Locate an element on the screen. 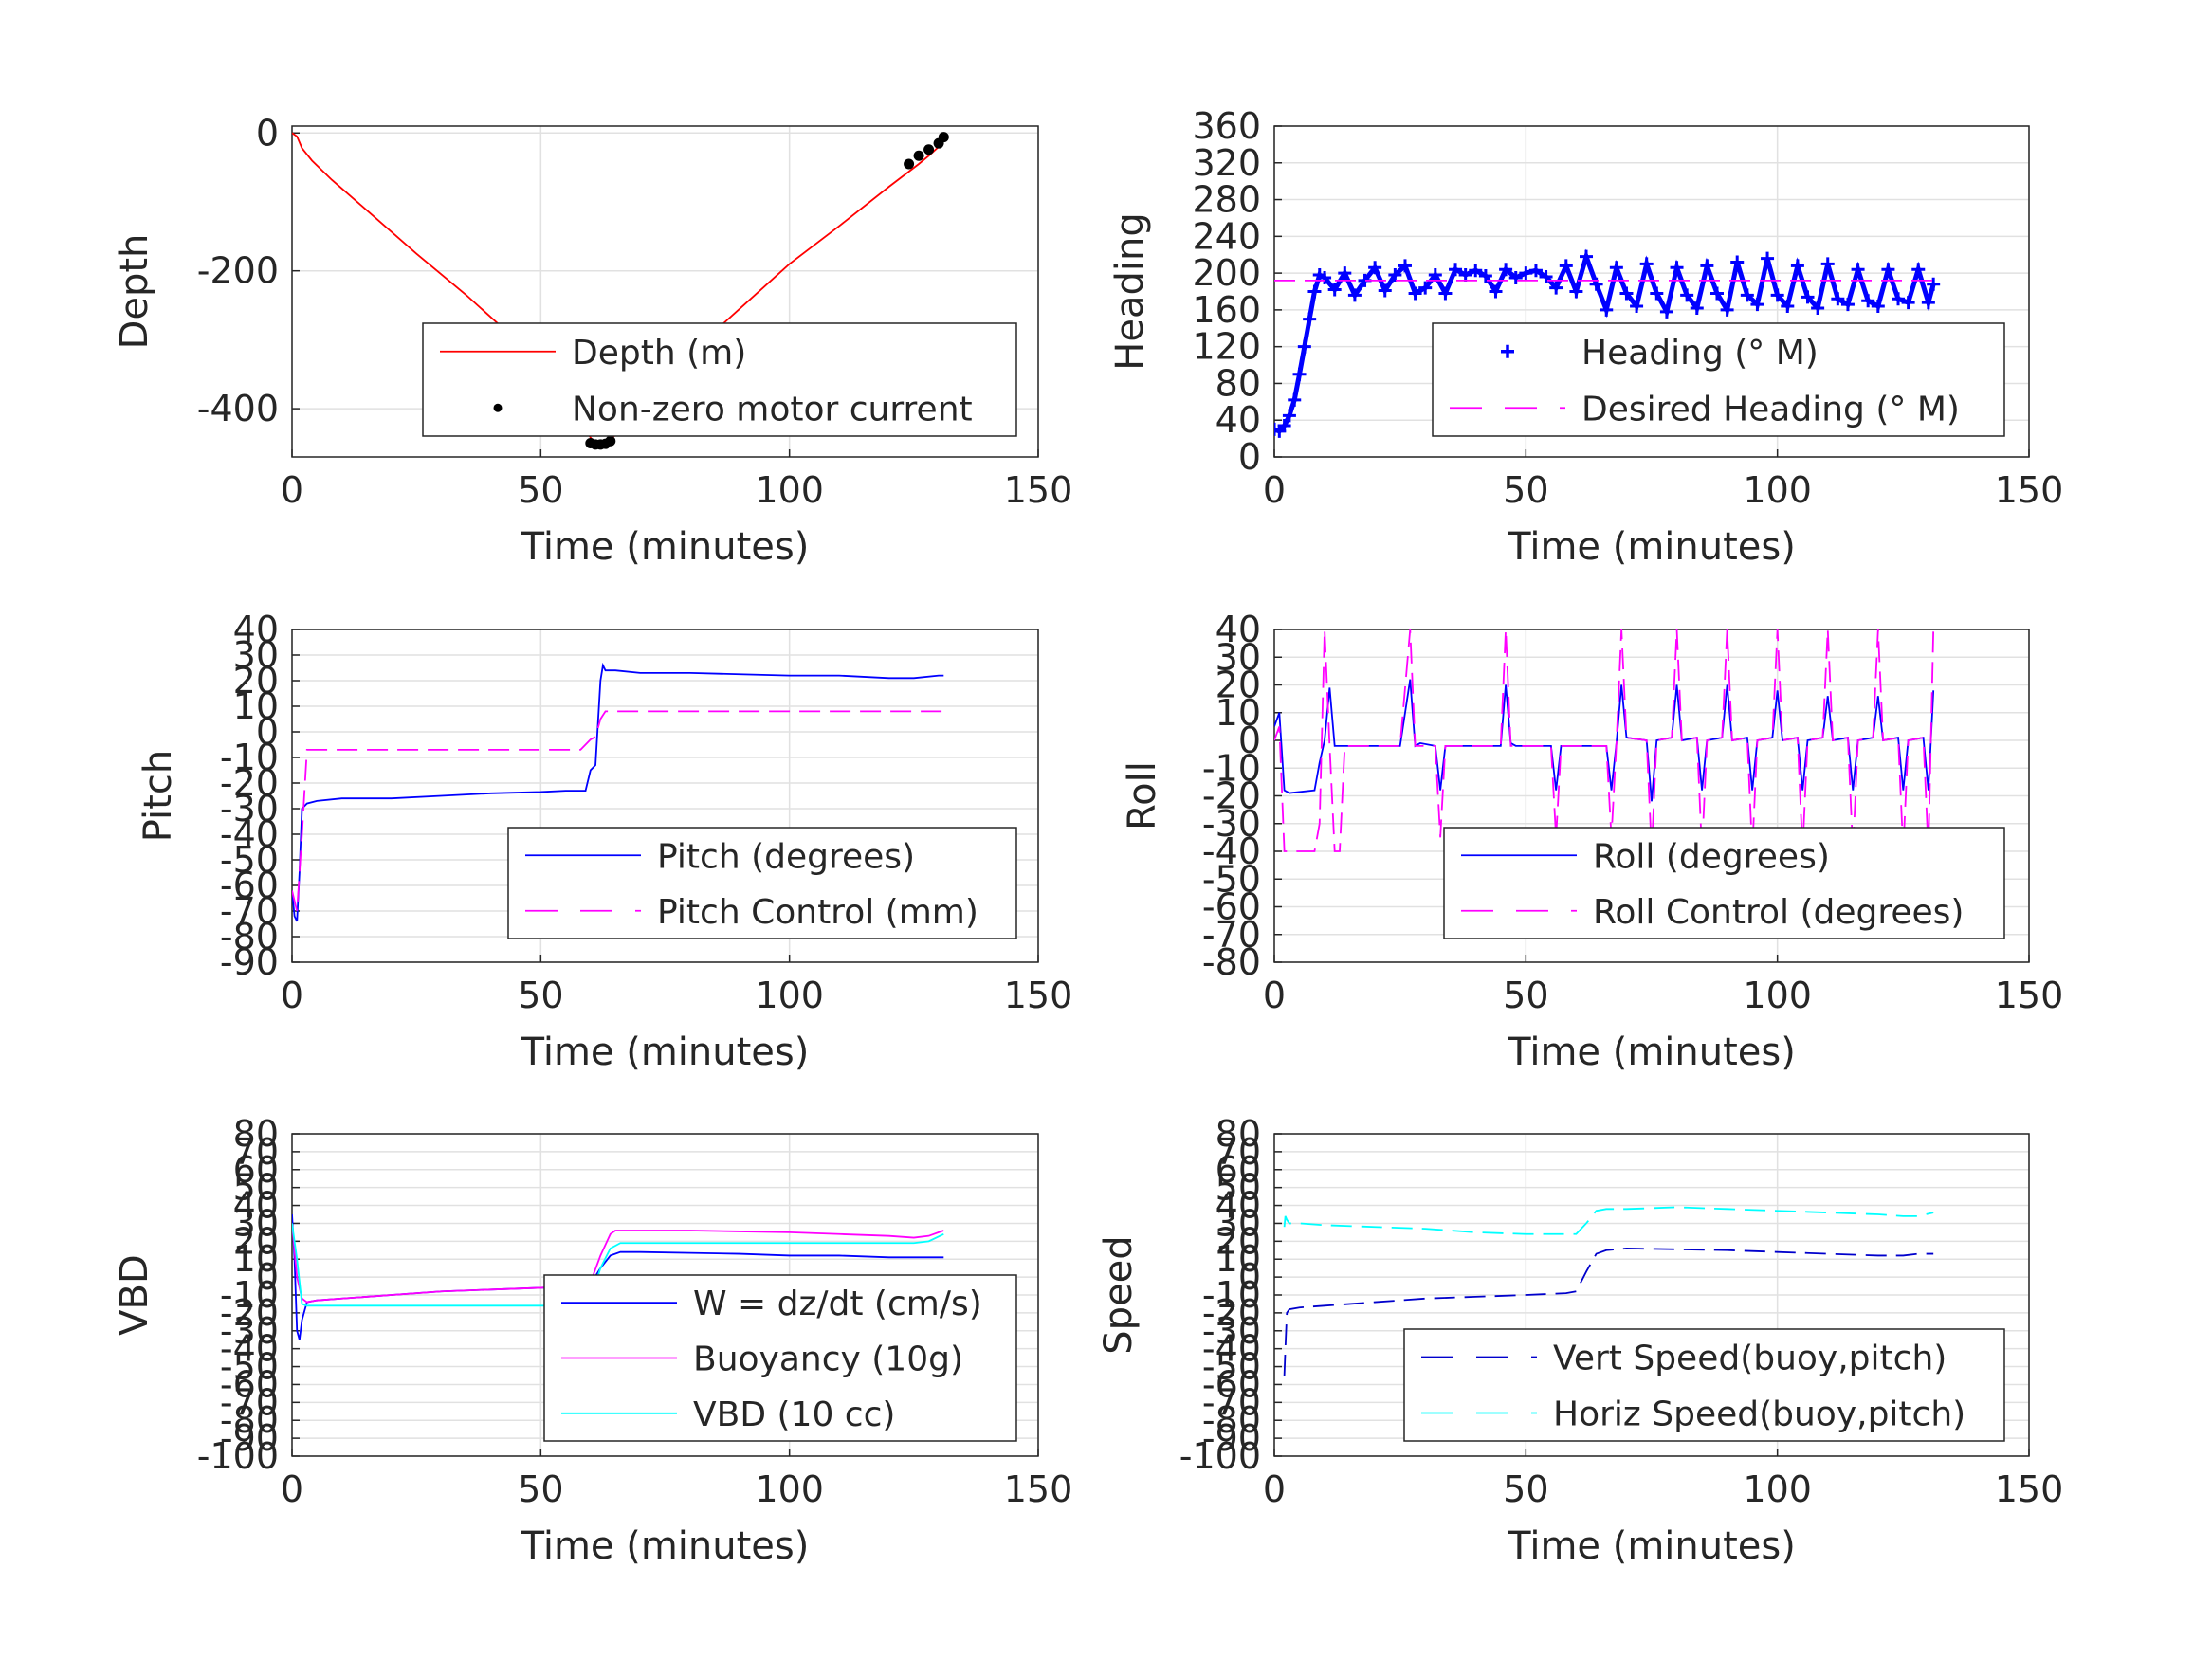  depth-legend: Depth (m) Non-zero motor current is located at coordinates (719, 379).